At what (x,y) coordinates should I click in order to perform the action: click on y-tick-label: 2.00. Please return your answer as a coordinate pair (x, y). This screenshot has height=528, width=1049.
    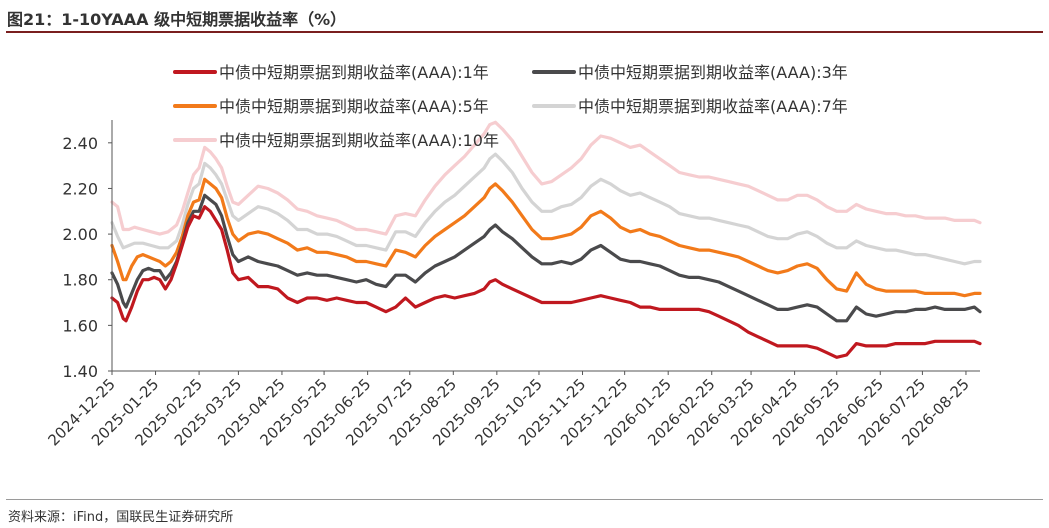
    Looking at the image, I should click on (80, 234).